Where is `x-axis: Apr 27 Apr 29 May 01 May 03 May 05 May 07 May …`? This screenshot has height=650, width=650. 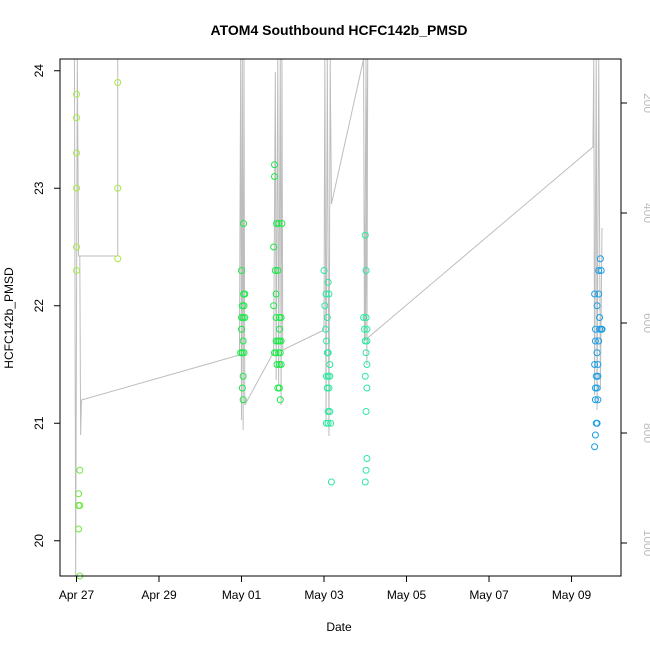 x-axis: Apr 27 Apr 29 May 01 May 03 May 05 May 07 May … is located at coordinates (325, 589).